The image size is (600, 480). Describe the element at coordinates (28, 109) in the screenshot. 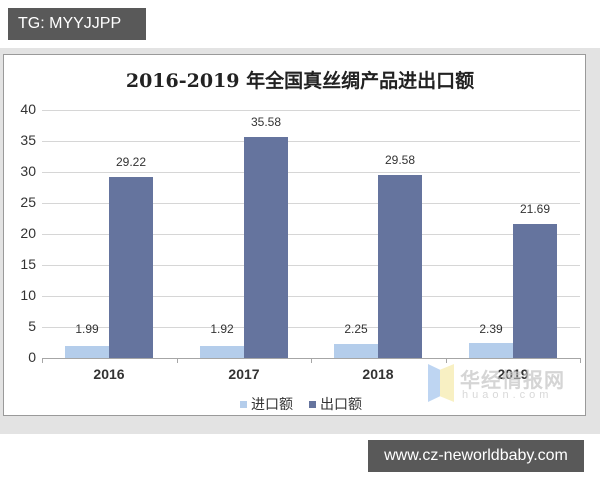

I see `y-tick-label: 40` at that location.